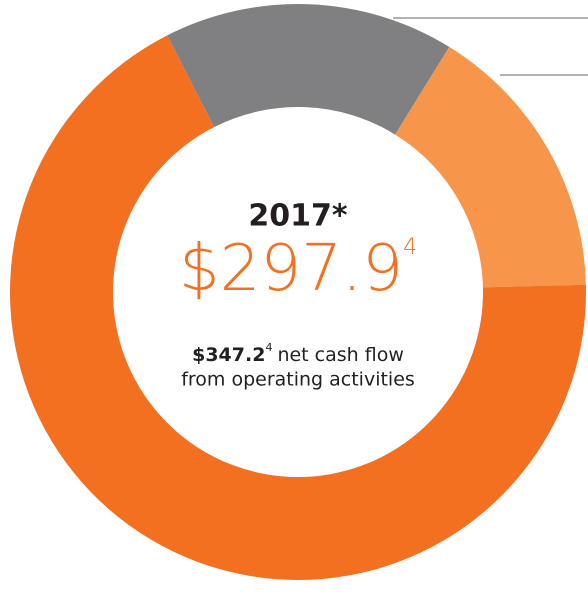  I want to click on center-year: 2017*, so click(297, 216).